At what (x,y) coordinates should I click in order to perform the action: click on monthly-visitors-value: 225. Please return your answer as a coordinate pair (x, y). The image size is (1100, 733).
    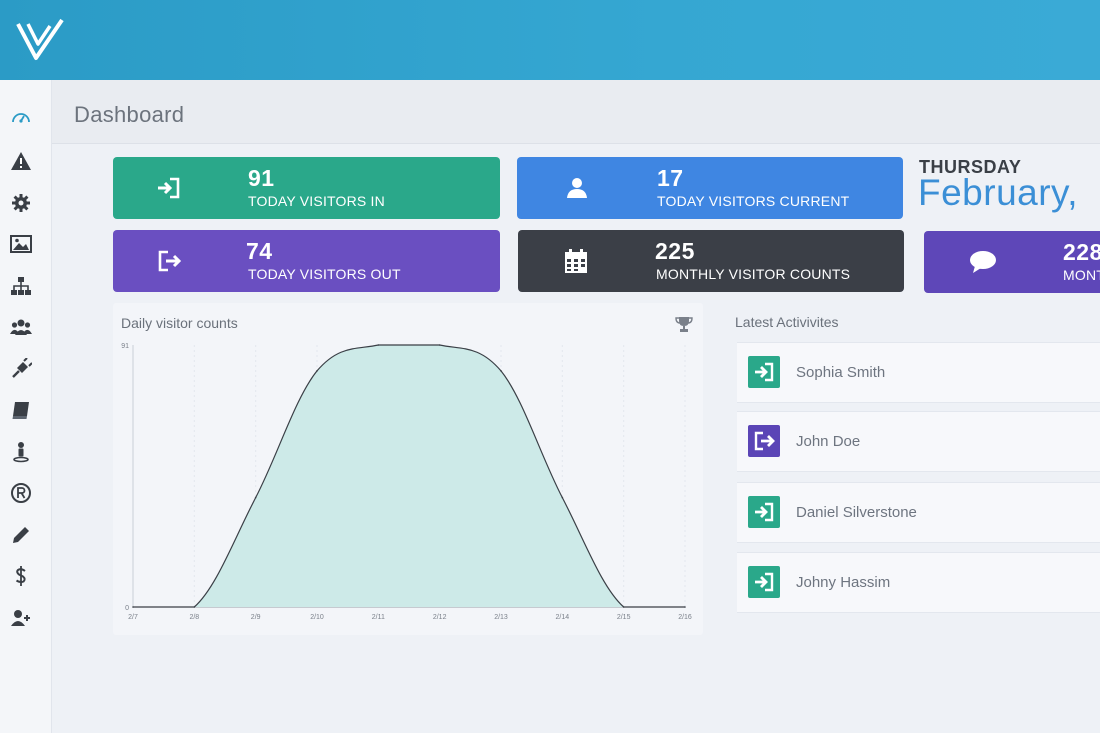
    Looking at the image, I should click on (675, 251).